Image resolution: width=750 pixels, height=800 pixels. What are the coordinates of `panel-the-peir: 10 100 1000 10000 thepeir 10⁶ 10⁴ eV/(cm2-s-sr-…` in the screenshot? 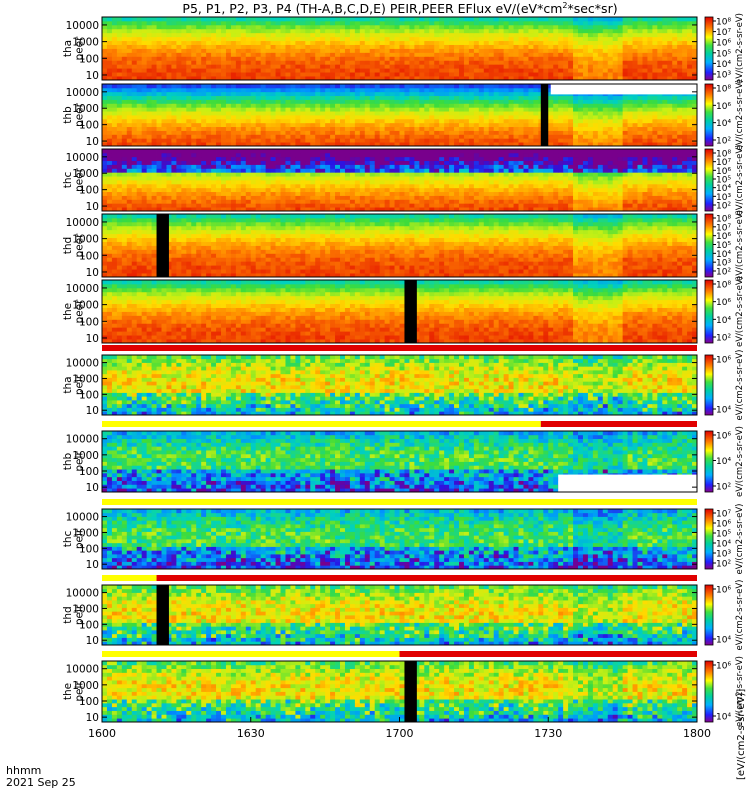 It's located at (403, 689).